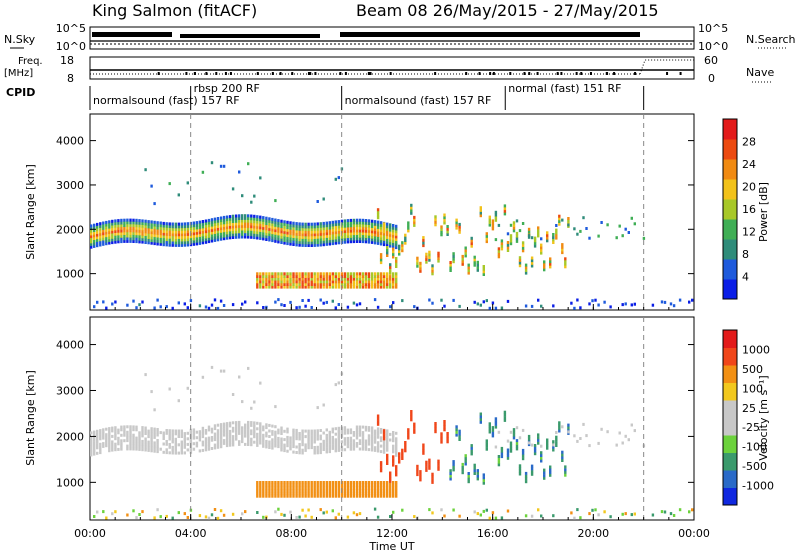 The image size is (800, 554). Describe the element at coordinates (730, 391) in the screenshot. I see `colorbar-segment` at that location.